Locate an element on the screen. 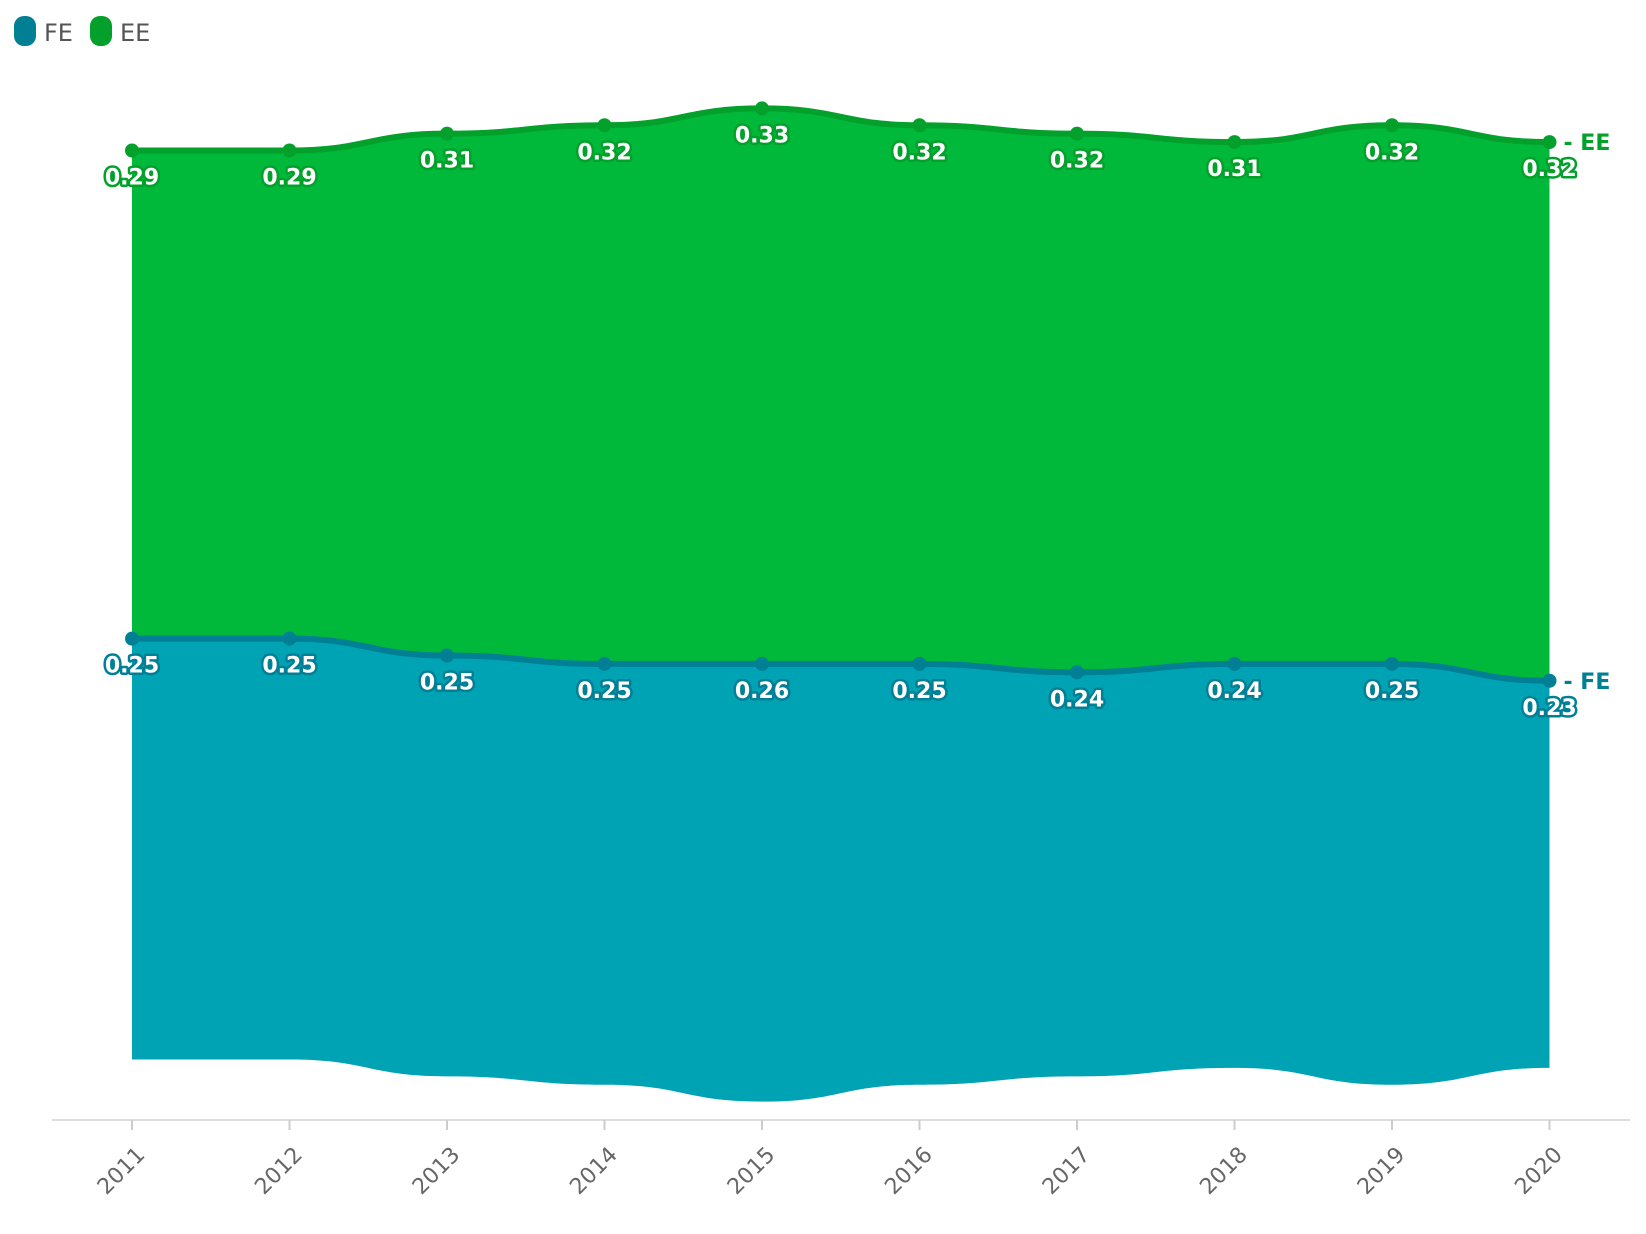  data-label-fe-2012: 0.25 is located at coordinates (289, 666).